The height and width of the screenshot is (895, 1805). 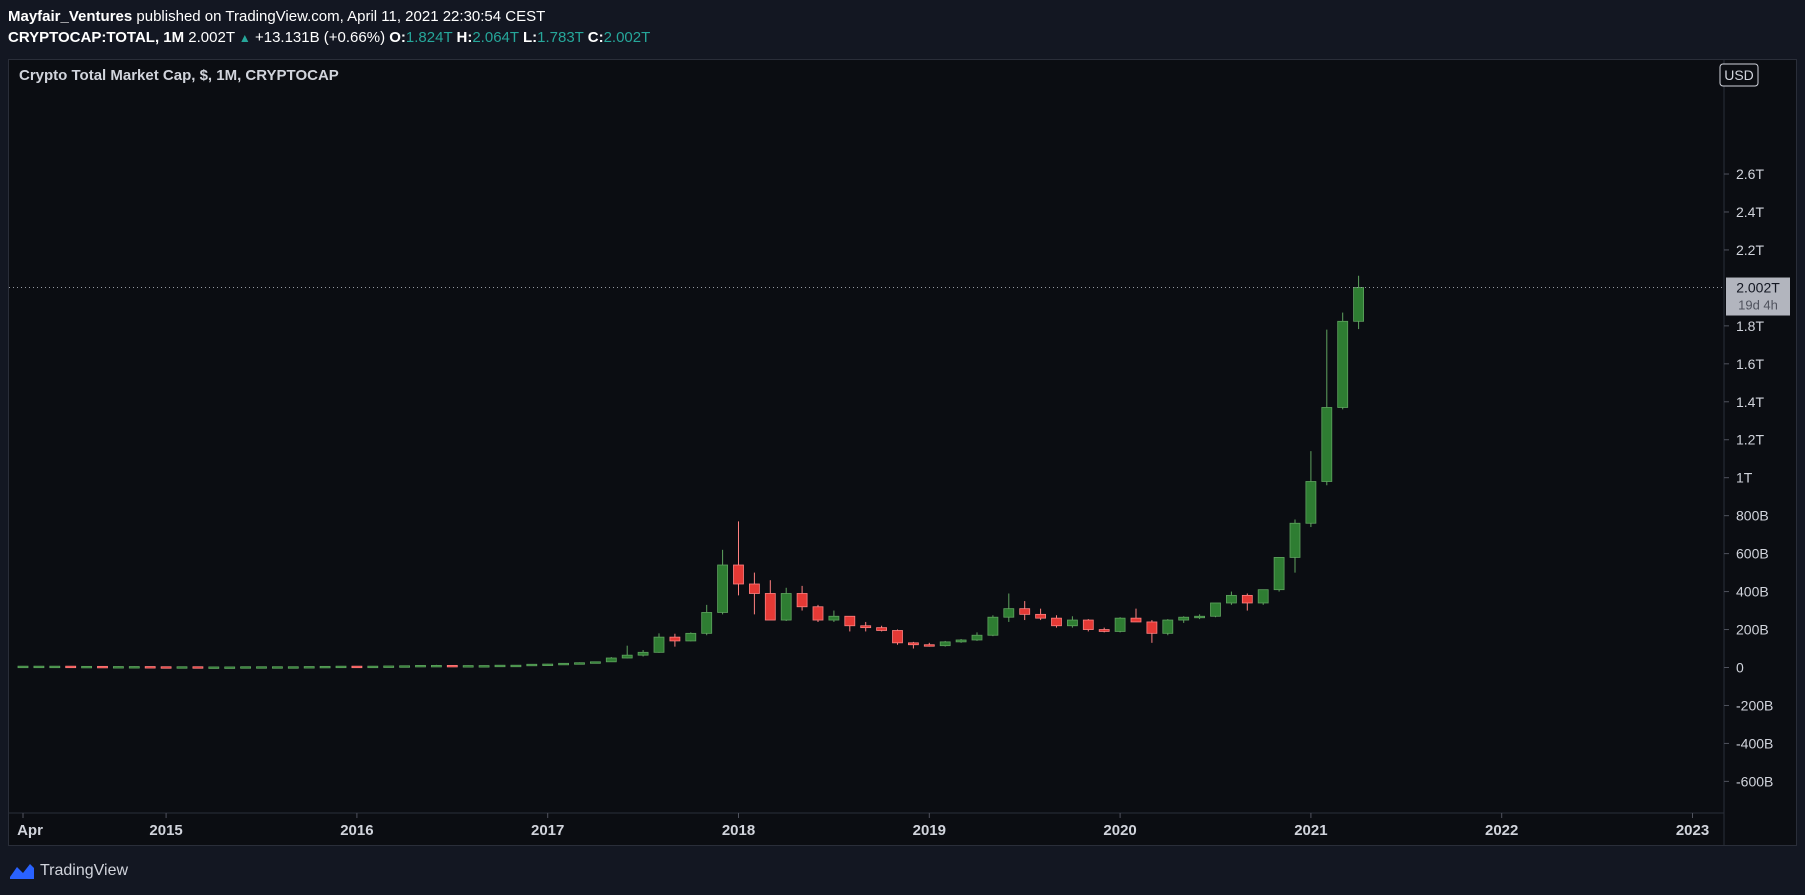 I want to click on x-tick-label: 2021, so click(x=1310, y=830).